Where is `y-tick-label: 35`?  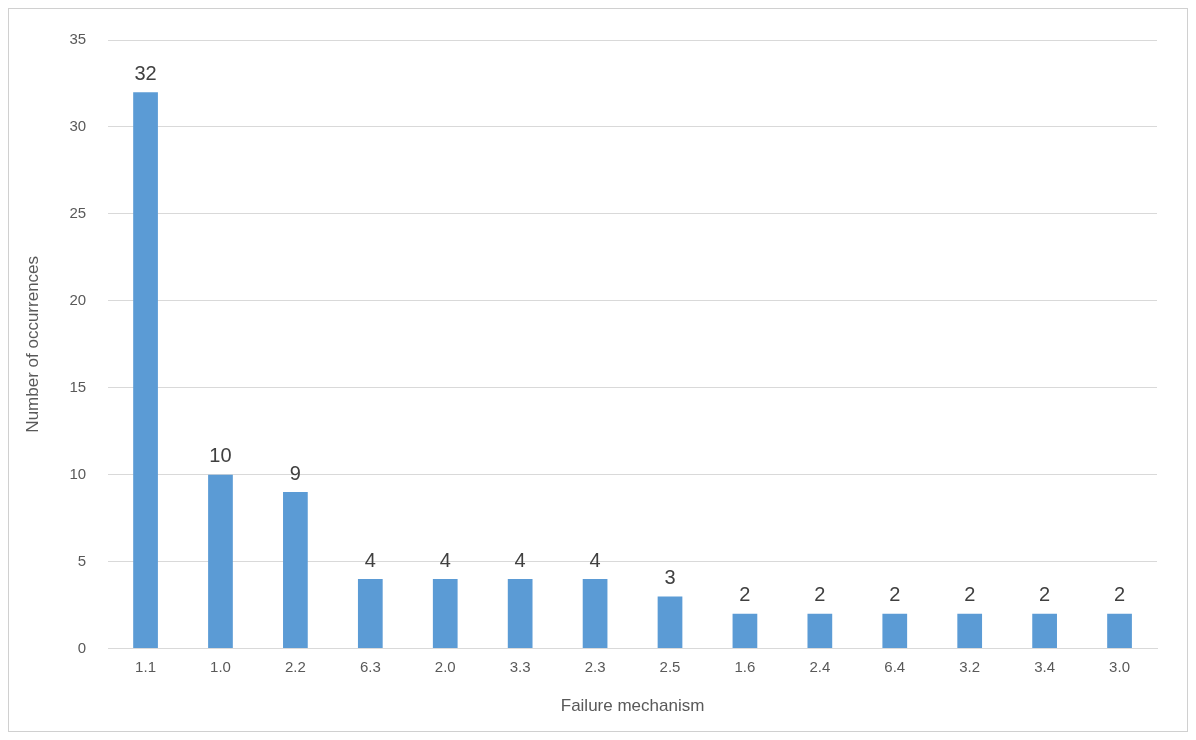 y-tick-label: 35 is located at coordinates (78, 39).